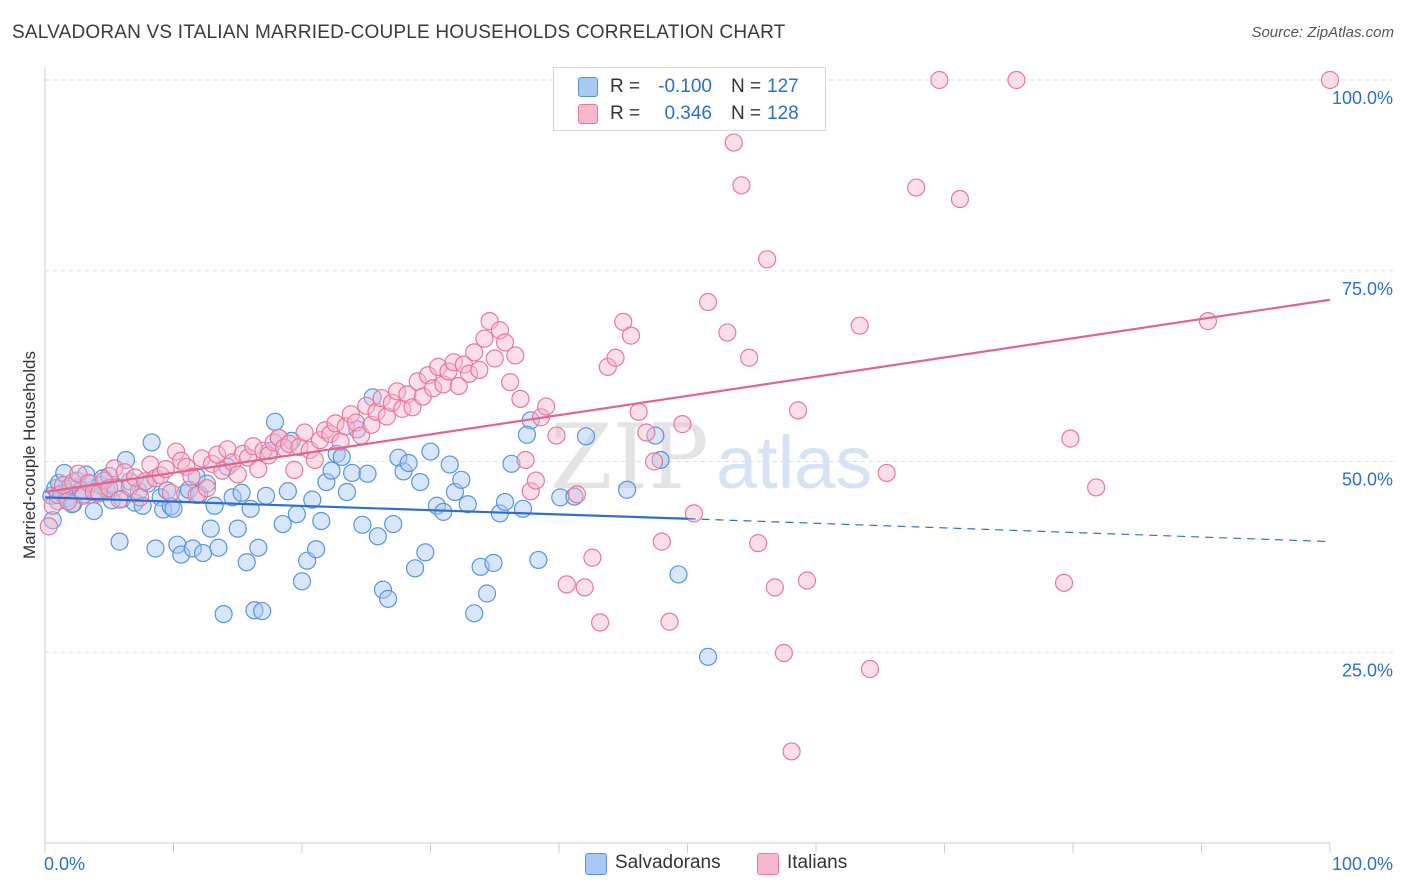 This screenshot has width=1406, height=892. What do you see at coordinates (366, 508) in the screenshot?
I see `trend-line-salvadorans` at bounding box center [366, 508].